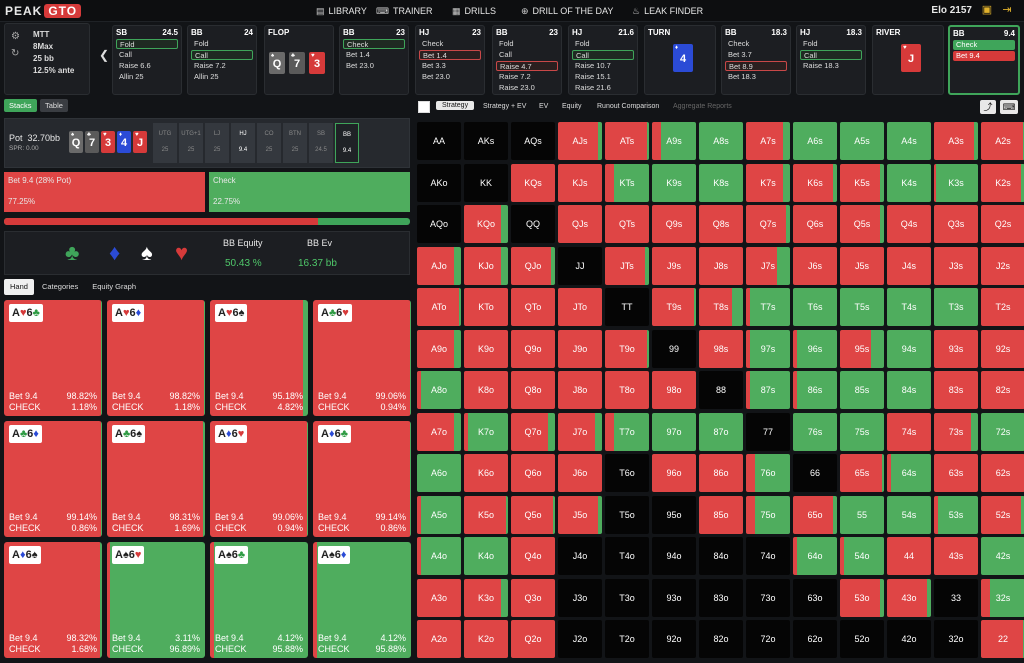  I want to click on range-cell: 43s, so click(956, 556).